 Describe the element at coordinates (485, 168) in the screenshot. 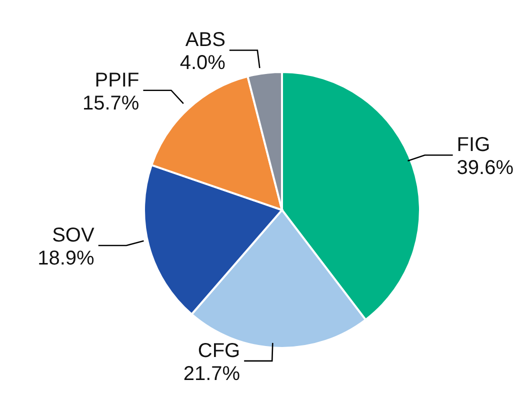

I see `data-label: 39.6%` at that location.